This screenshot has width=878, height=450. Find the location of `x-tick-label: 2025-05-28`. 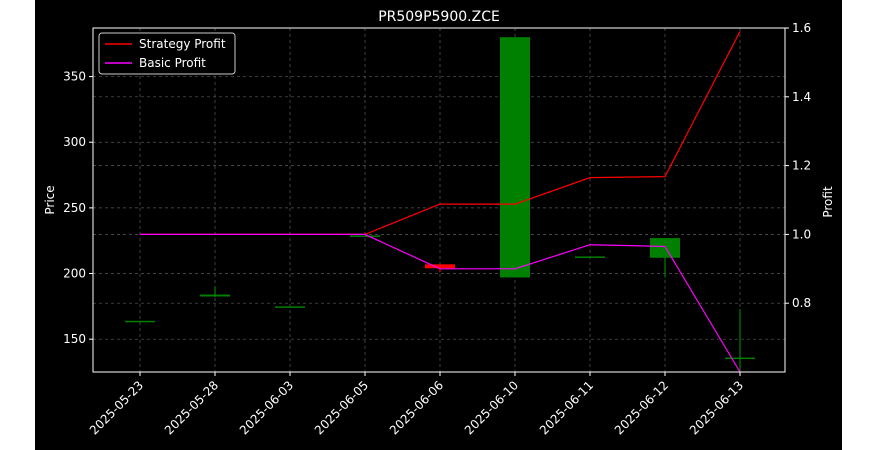

x-tick-label: 2025-05-28 is located at coordinates (191, 407).